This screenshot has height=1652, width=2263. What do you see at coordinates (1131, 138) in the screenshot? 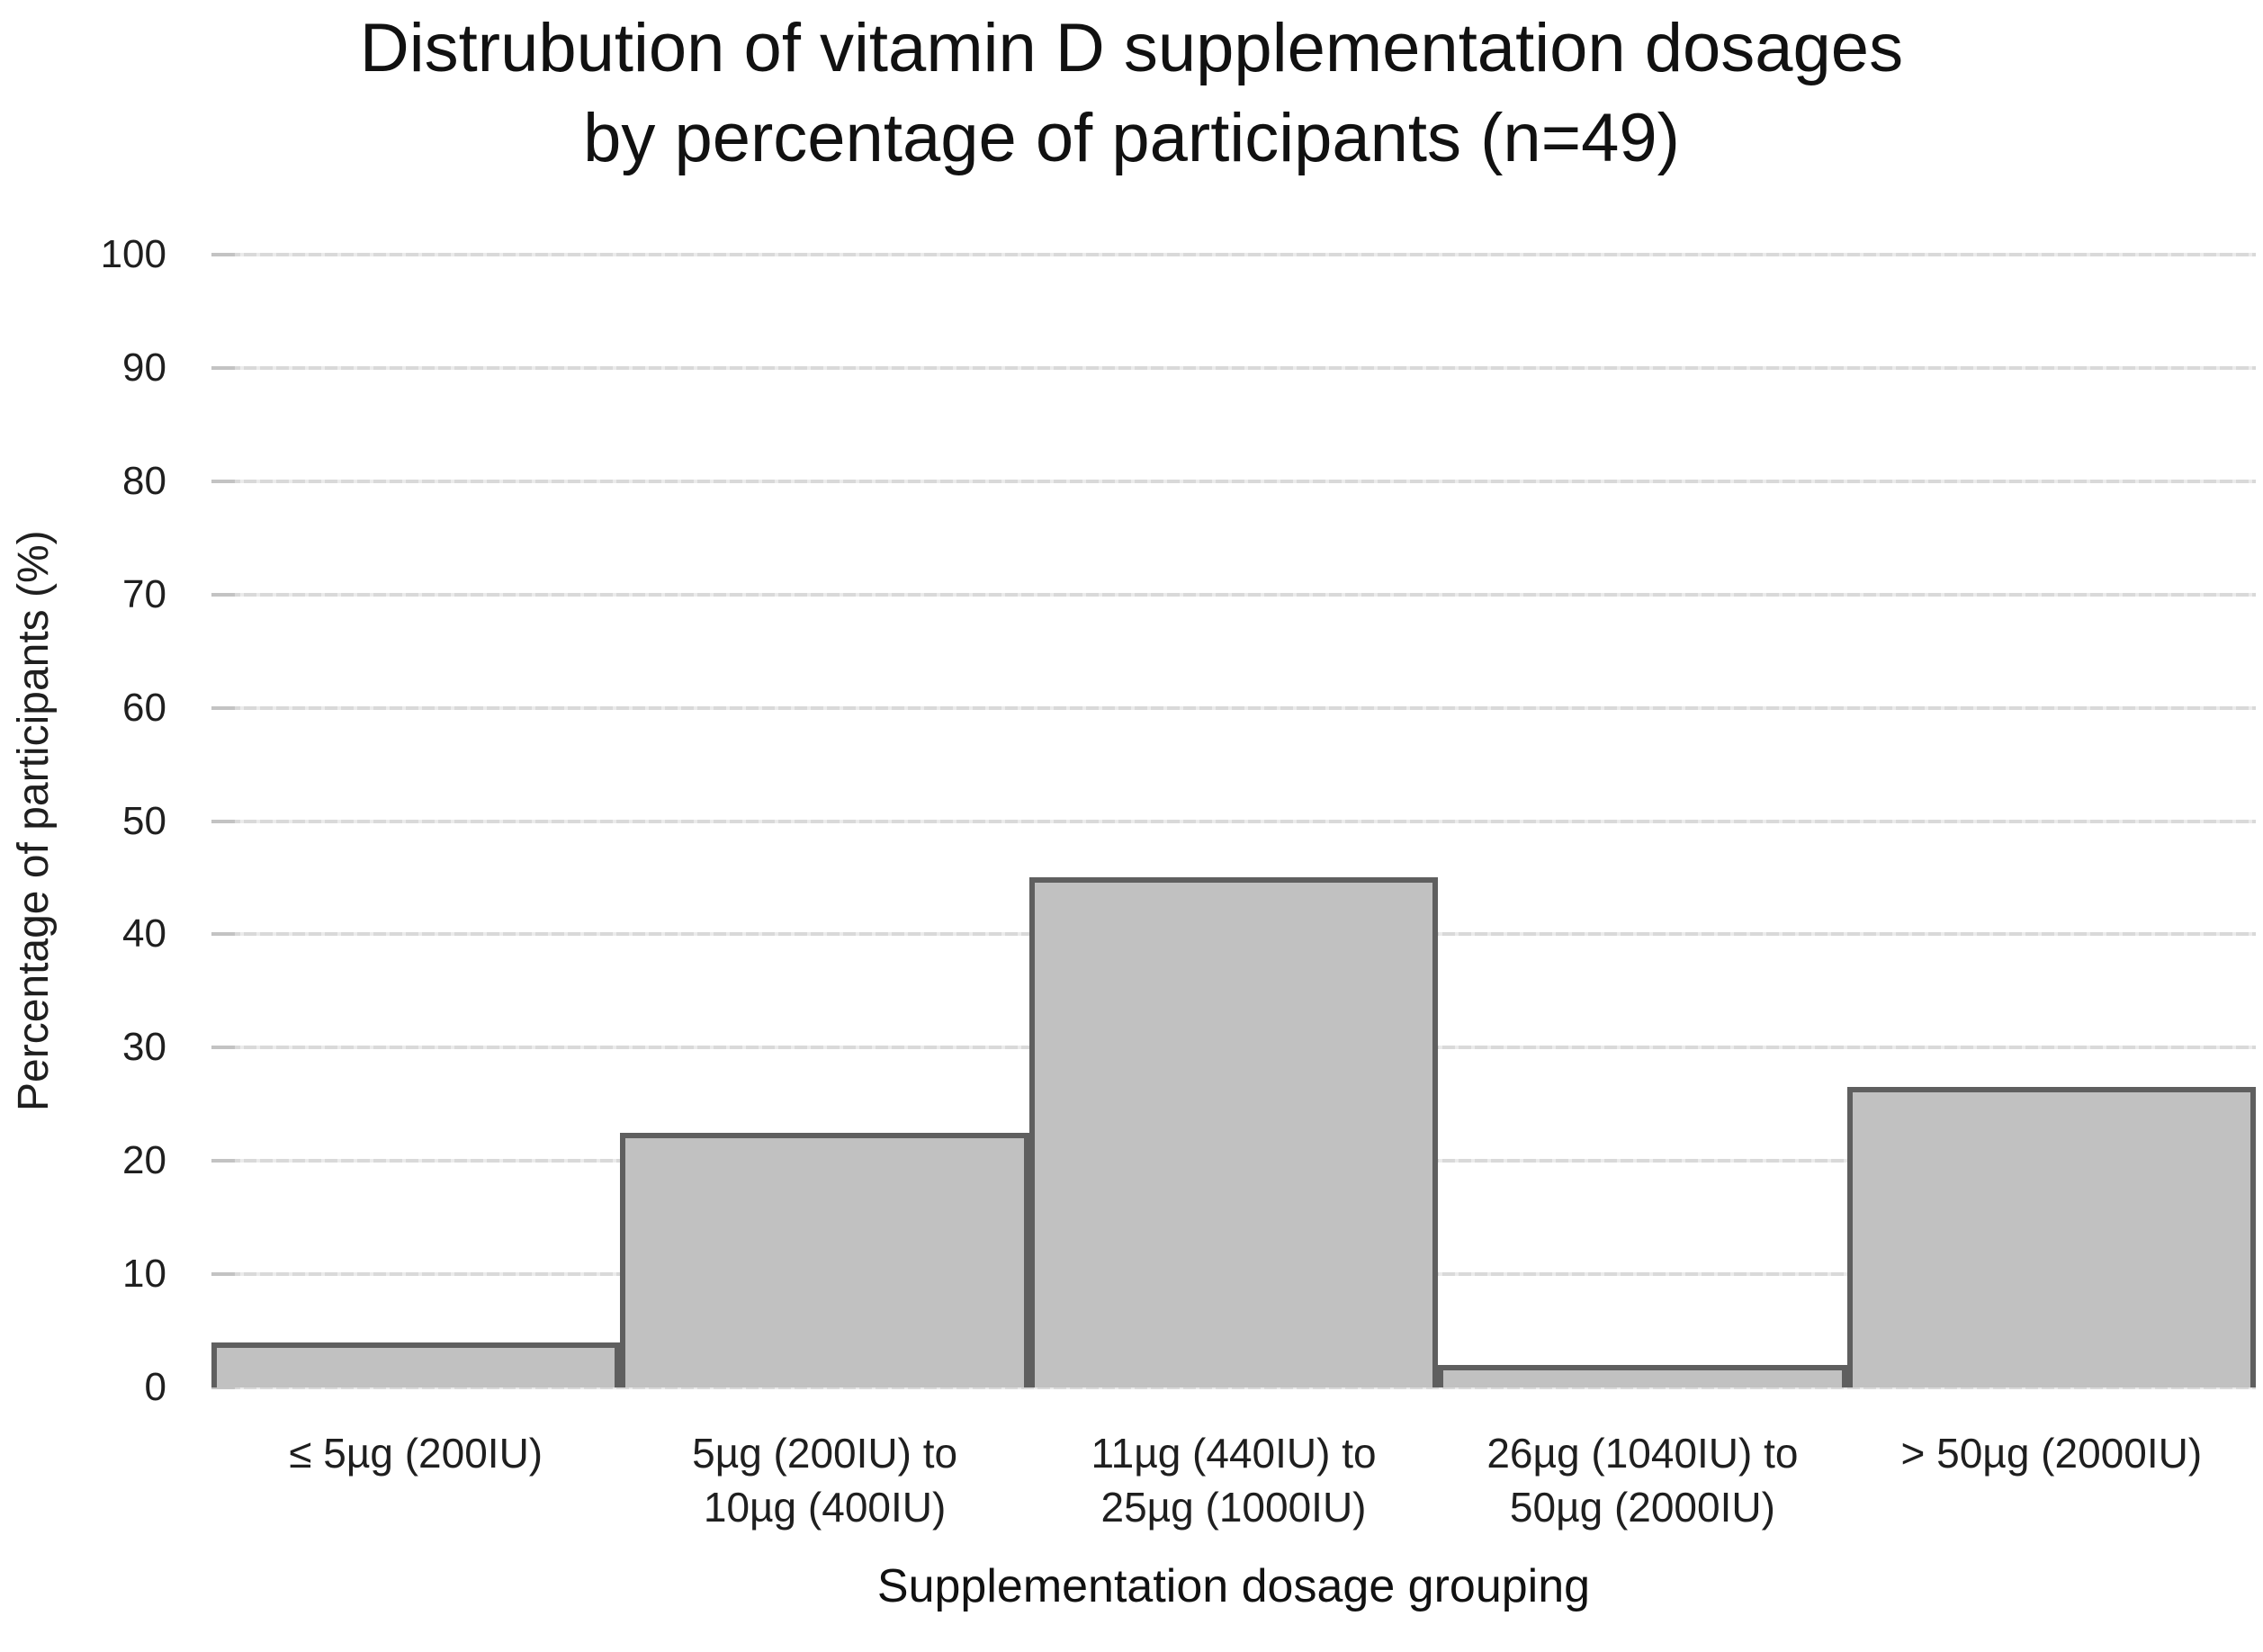
I see `chart-title-line2: by percentage of participants (n=49)` at bounding box center [1131, 138].